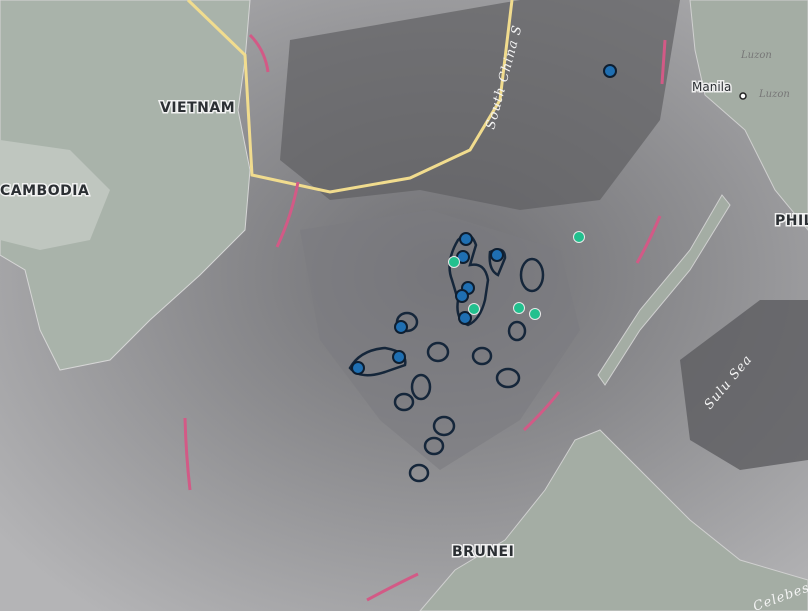 This screenshot has height=611, width=808. I want to click on reefs, so click(446, 358).